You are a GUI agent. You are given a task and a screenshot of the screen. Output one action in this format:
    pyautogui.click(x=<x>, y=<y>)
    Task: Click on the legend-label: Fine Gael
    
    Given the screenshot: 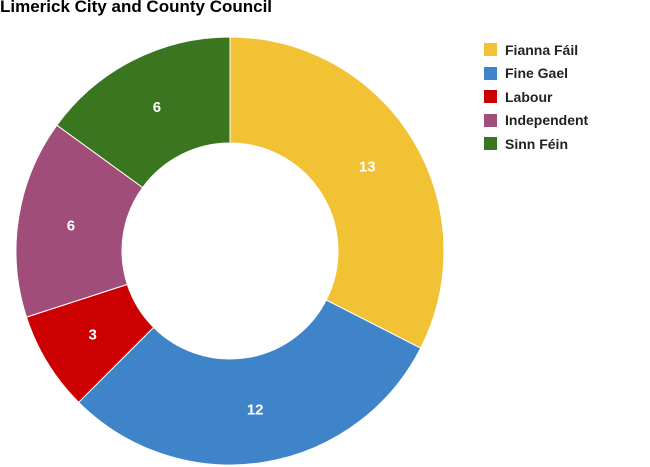 What is the action you would take?
    pyautogui.click(x=537, y=73)
    